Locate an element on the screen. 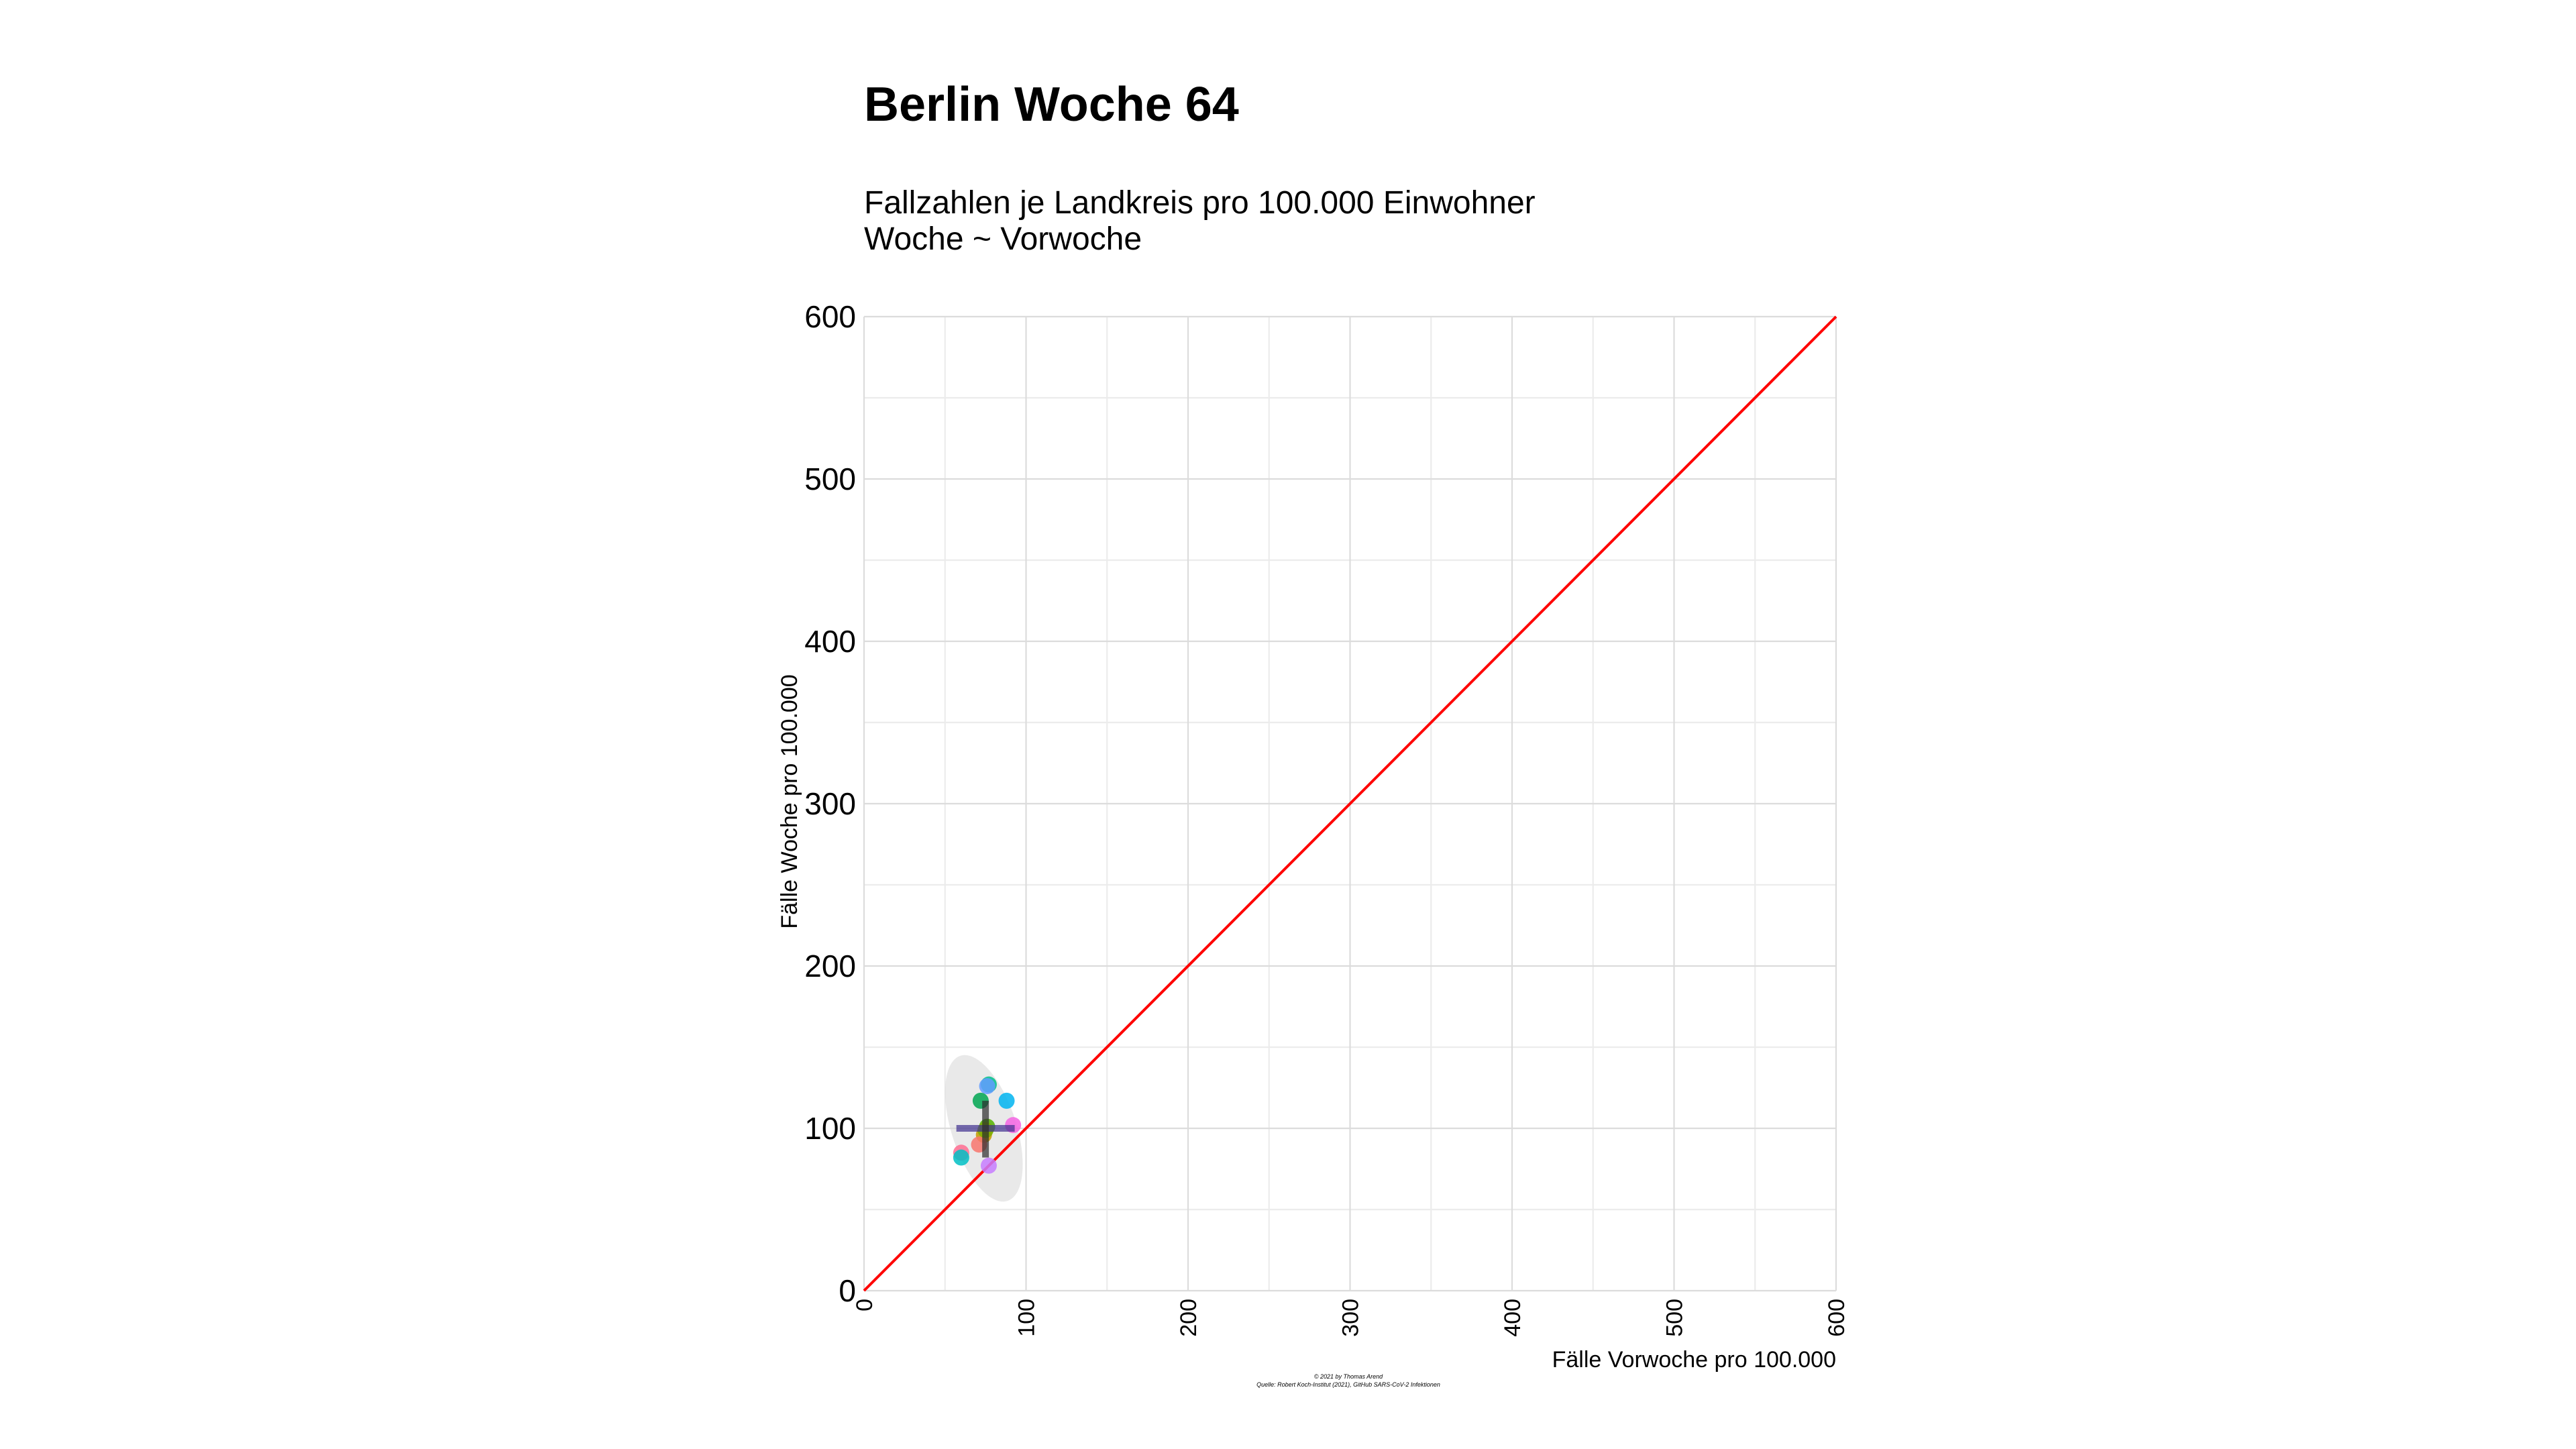 The width and height of the screenshot is (2576, 1449). y-axis-title: Fälle Woche pro 100.000 is located at coordinates (789, 801).